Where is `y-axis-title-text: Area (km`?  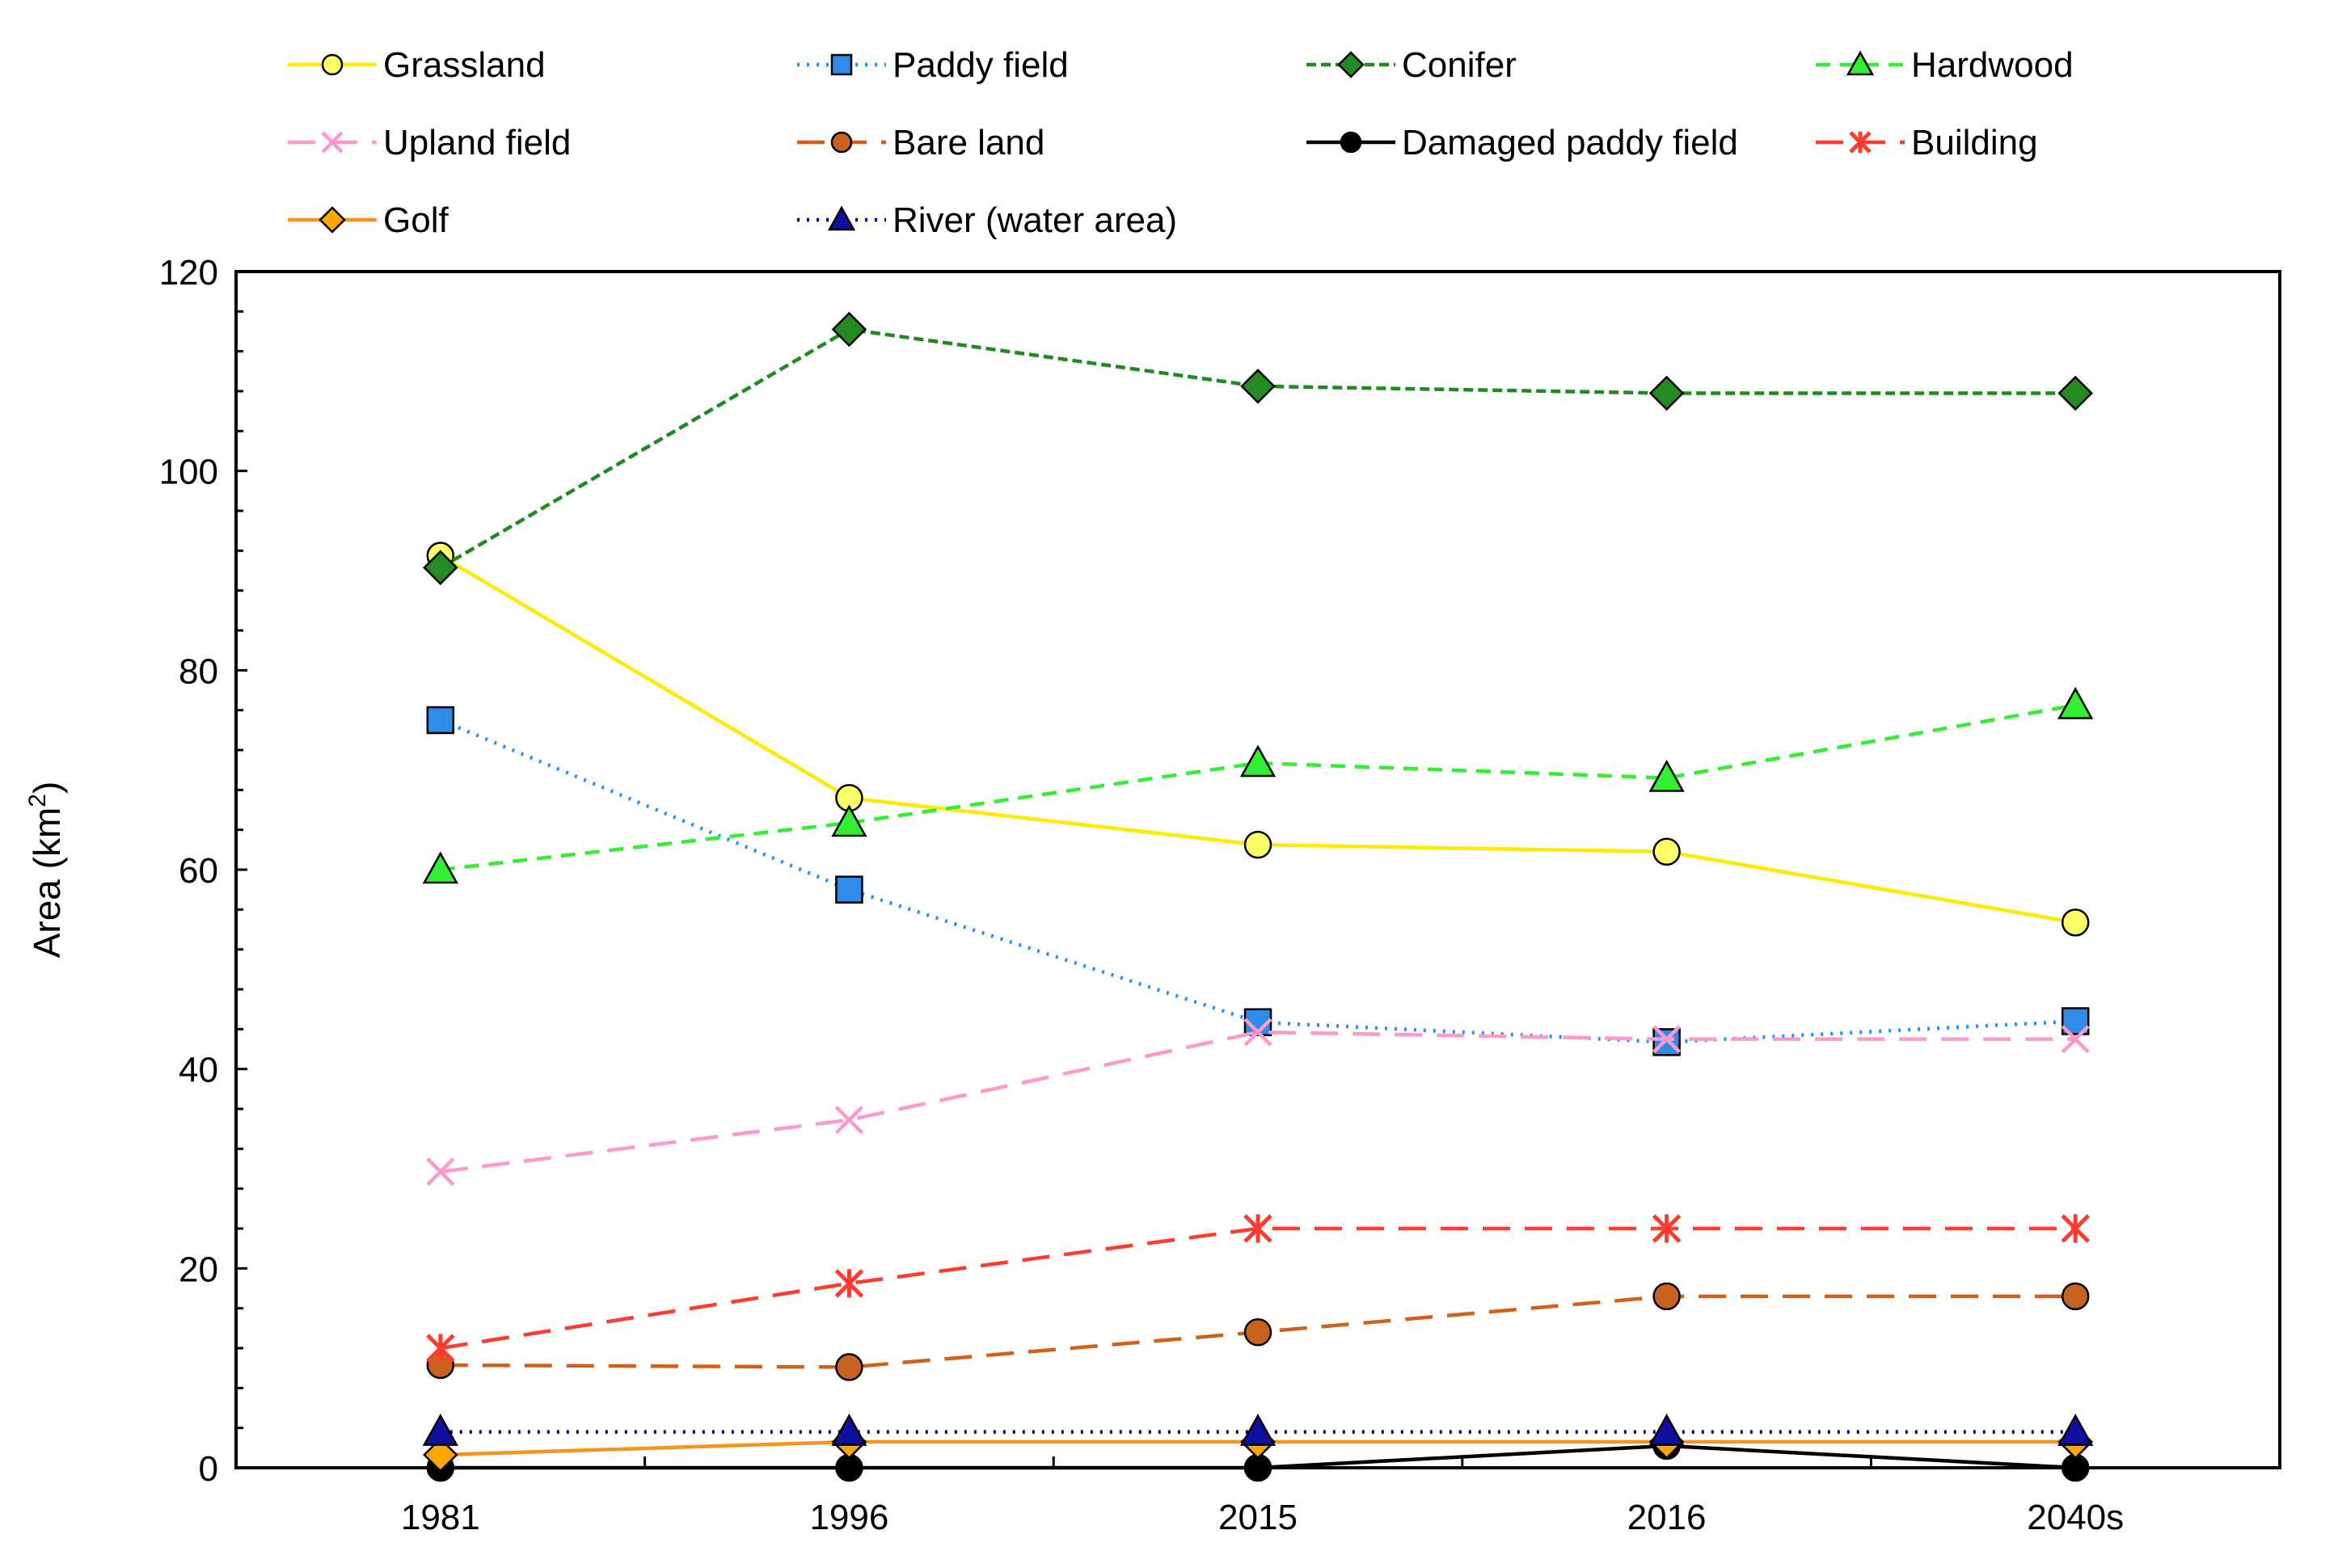
y-axis-title-text: Area (km is located at coordinates (47, 883).